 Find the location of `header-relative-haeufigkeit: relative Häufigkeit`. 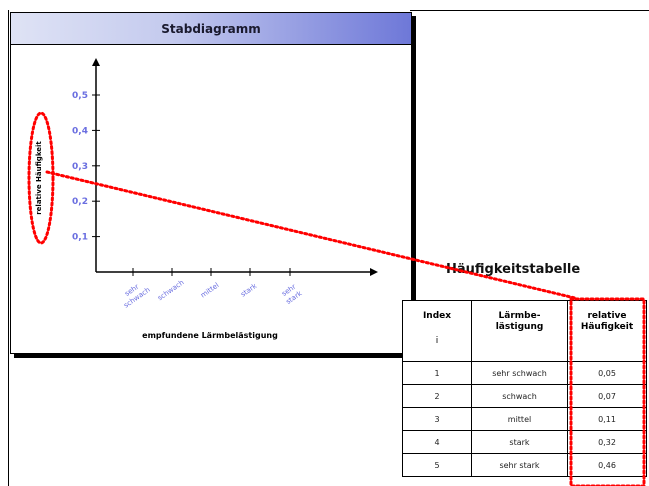

header-relative-haeufigkeit: relative Häufigkeit is located at coordinates (607, 331).